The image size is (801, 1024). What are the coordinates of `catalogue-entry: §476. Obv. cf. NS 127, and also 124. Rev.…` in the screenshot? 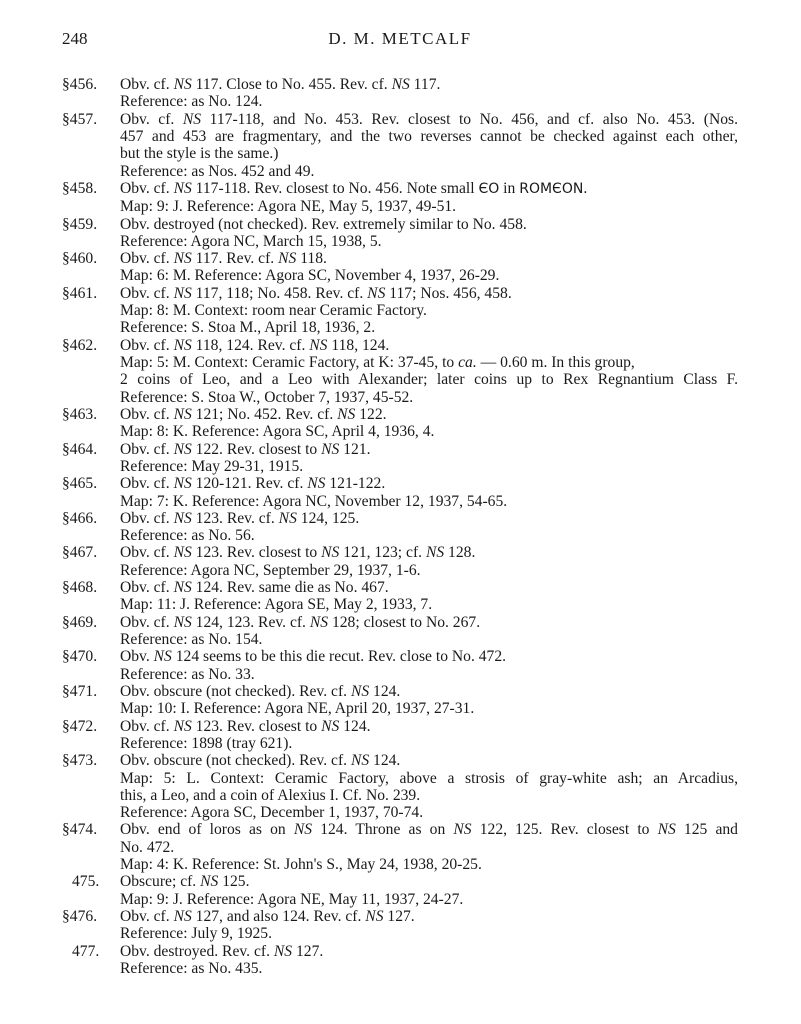 It's located at (400, 925).